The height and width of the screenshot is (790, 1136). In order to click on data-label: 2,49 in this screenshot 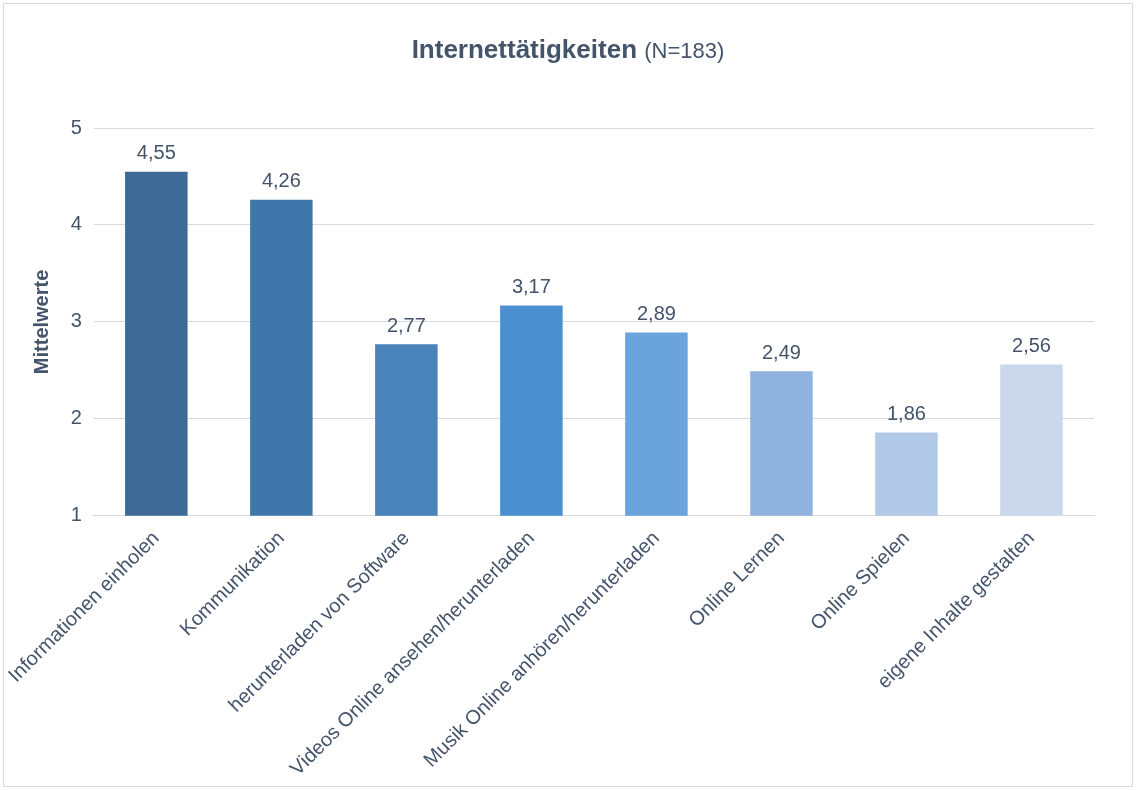, I will do `click(781, 351)`.